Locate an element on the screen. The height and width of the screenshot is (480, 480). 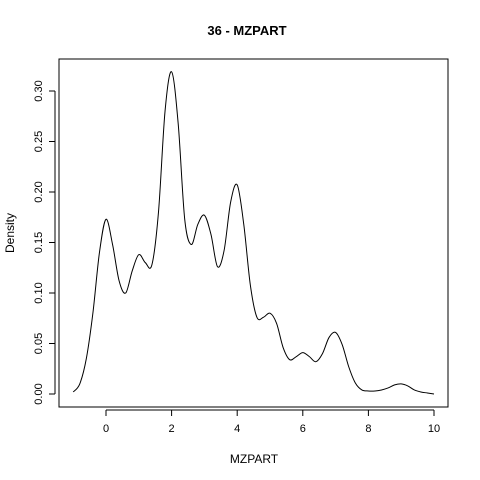
x-axis-label: MZPART is located at coordinates (254, 459).